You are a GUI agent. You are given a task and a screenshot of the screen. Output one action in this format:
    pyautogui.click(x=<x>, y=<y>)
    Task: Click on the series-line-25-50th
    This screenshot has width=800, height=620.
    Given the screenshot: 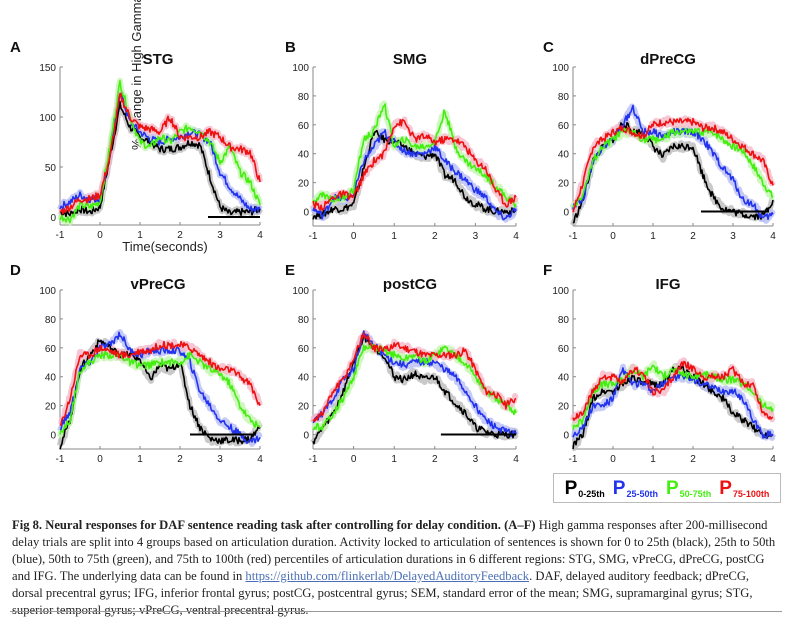 What is the action you would take?
    pyautogui.click(x=414, y=175)
    